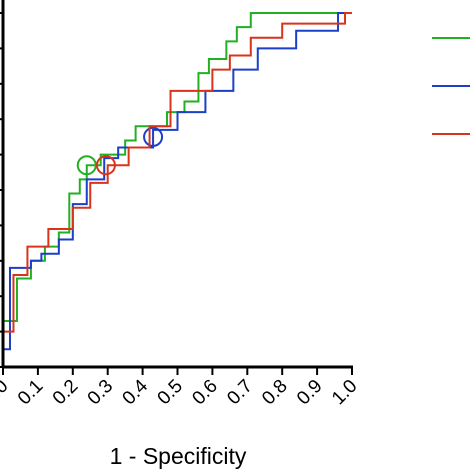  Describe the element at coordinates (66, 393) in the screenshot. I see `x-tick-label: 0.2` at that location.